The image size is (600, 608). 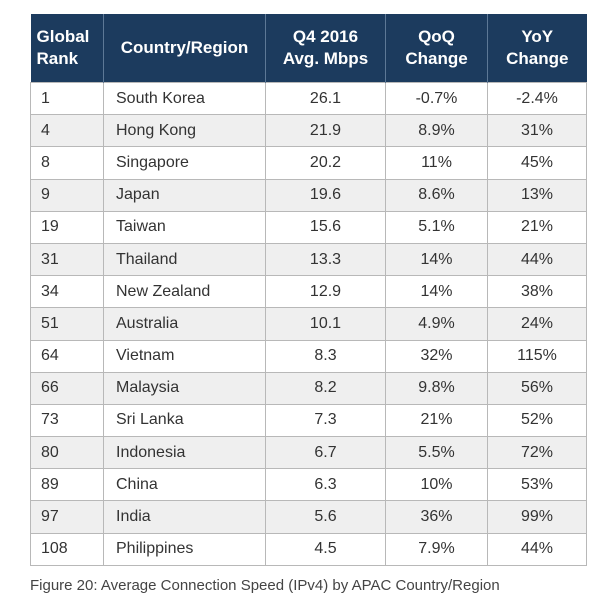 What do you see at coordinates (436, 517) in the screenshot?
I see `table-cell: 36%` at bounding box center [436, 517].